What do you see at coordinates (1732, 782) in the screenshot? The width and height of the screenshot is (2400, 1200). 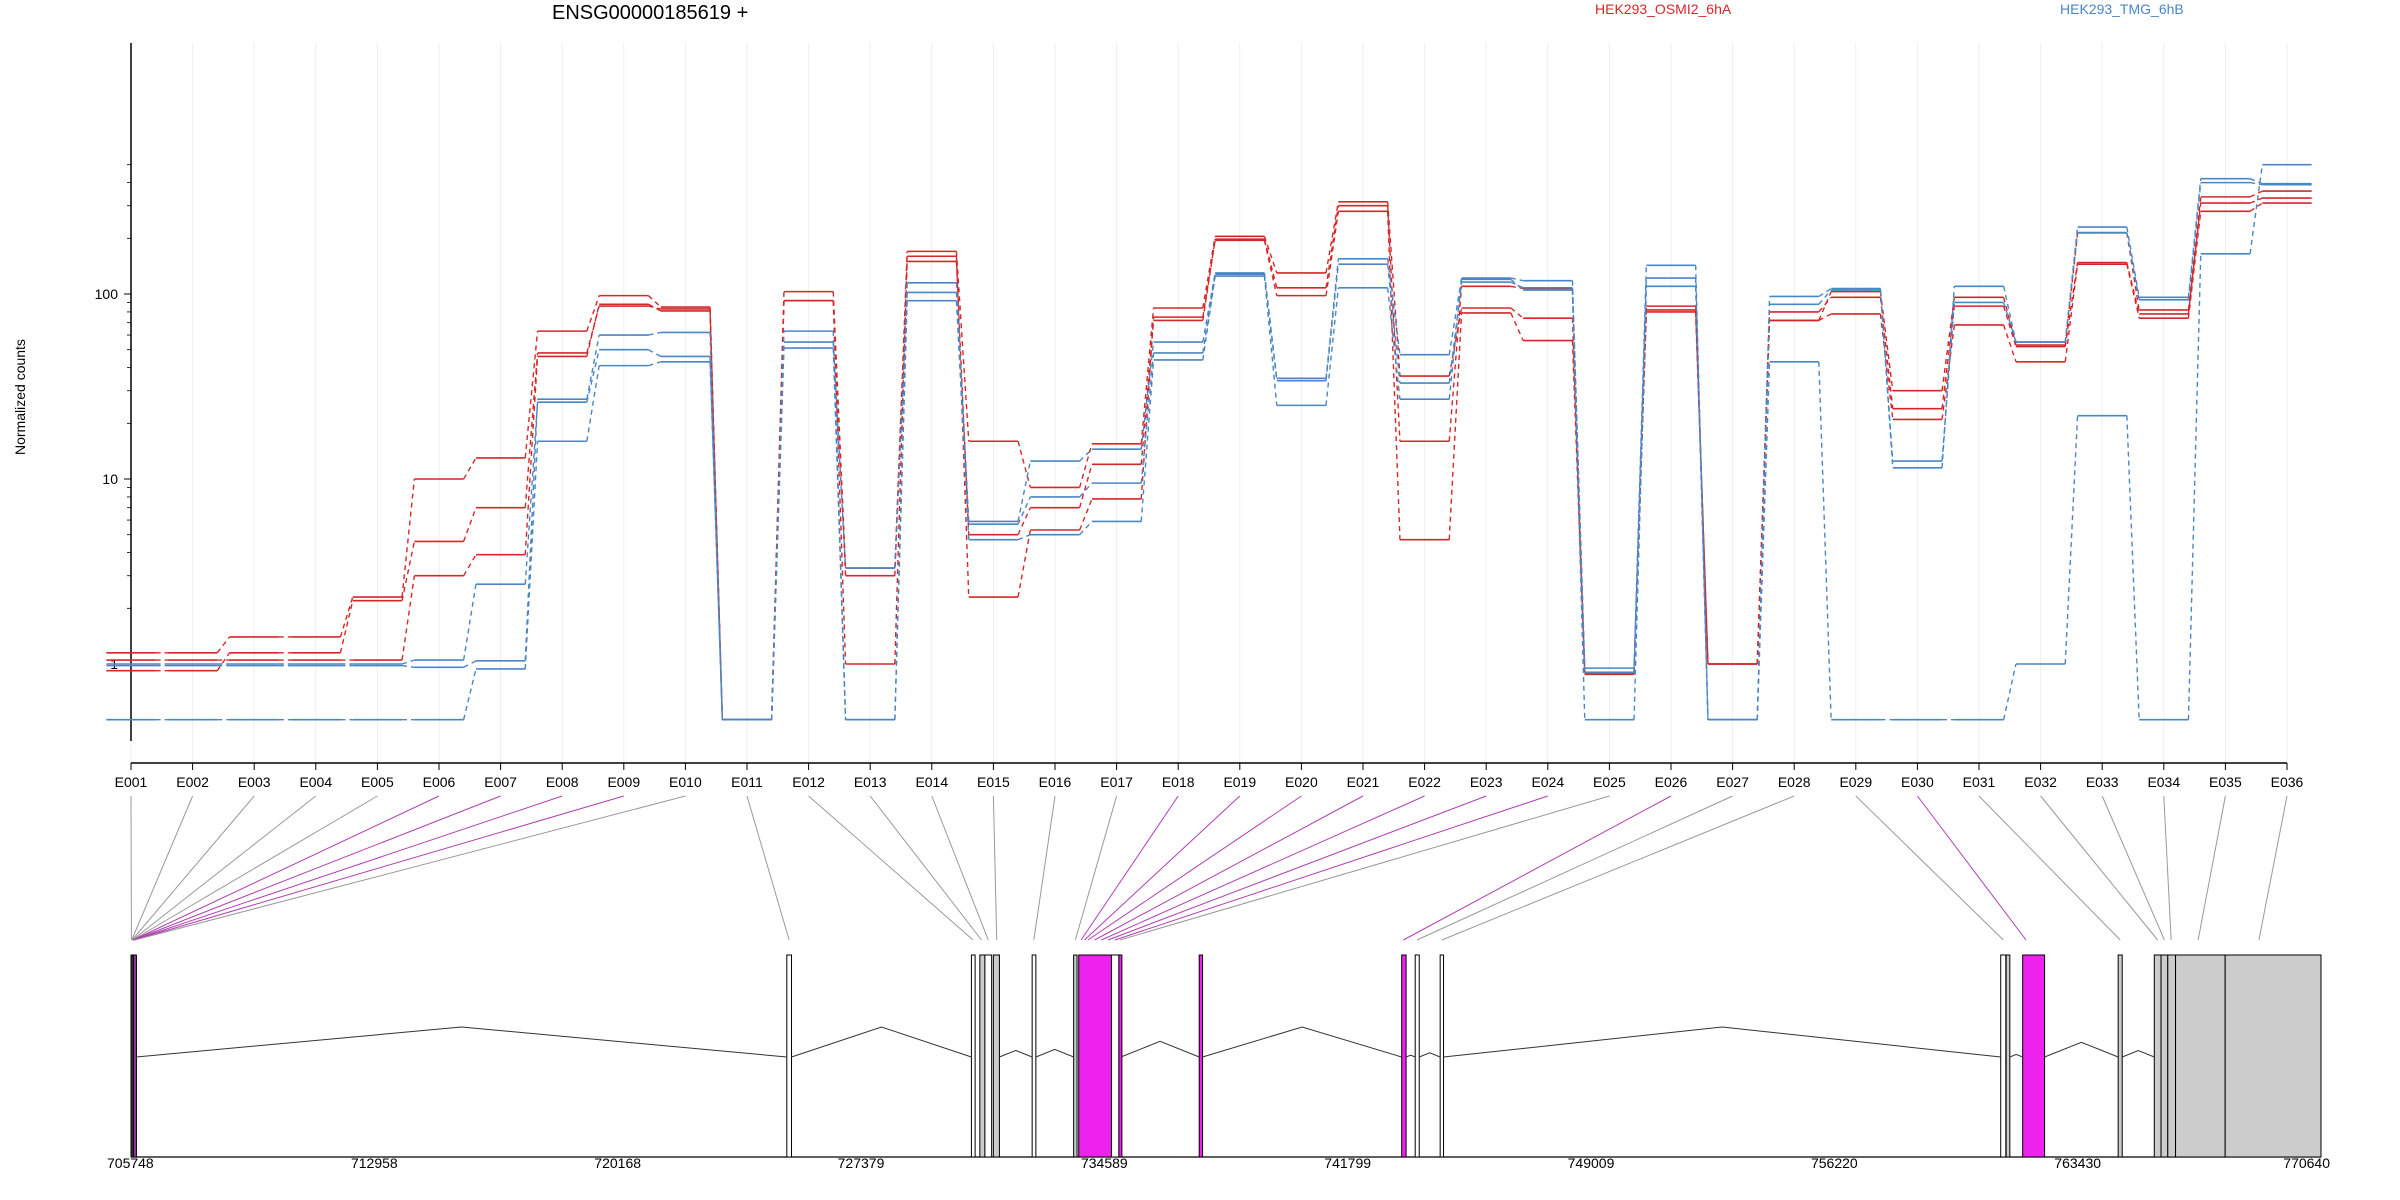 I see `x-tick-label-e027: E027` at bounding box center [1732, 782].